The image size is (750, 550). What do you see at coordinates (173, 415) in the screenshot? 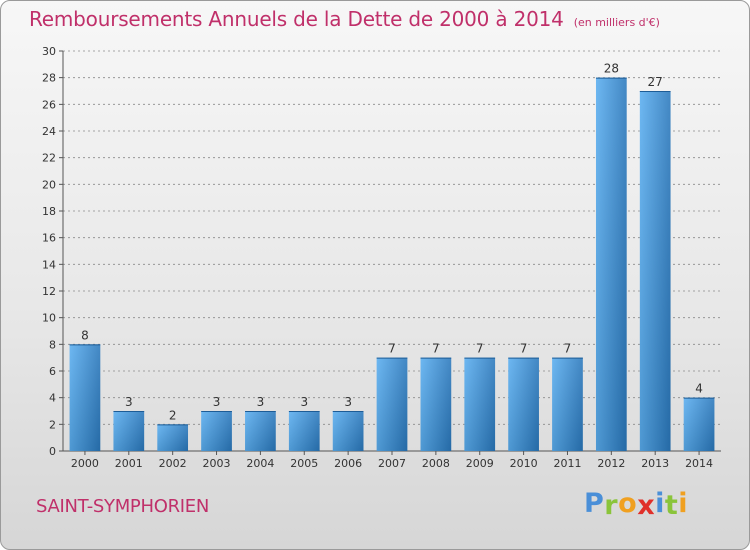
I see `bar-value-label: 2` at bounding box center [173, 415].